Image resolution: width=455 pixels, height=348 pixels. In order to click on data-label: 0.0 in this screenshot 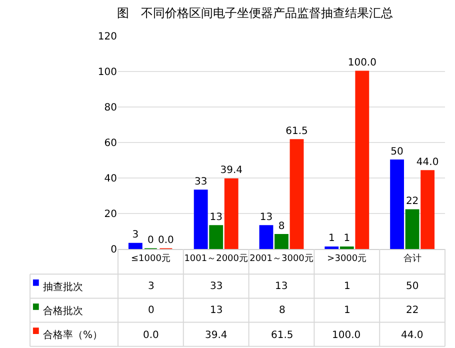, I will do `click(151, 335)`.